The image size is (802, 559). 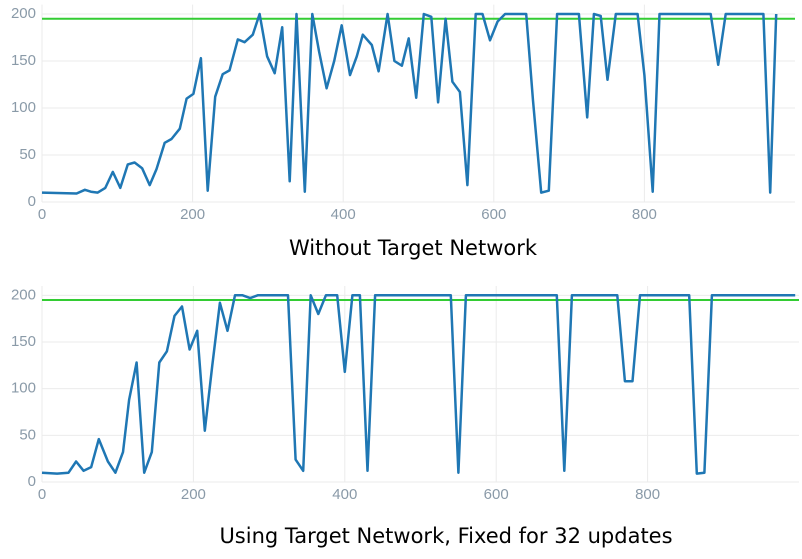 I want to click on chart-caption: Without Target Network, so click(x=413, y=248).